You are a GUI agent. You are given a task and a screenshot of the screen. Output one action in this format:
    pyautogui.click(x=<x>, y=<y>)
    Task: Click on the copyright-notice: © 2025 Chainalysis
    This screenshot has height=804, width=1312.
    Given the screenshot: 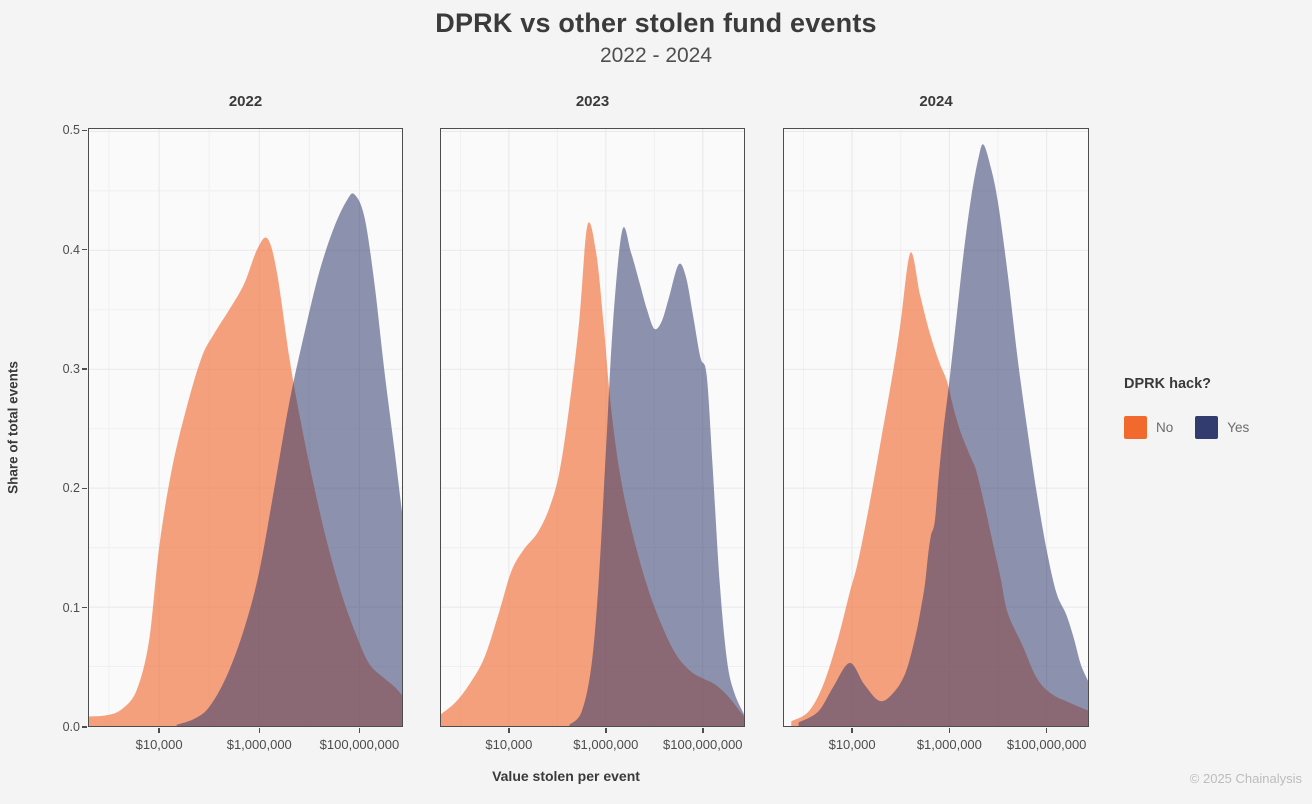 What is the action you would take?
    pyautogui.click(x=1245, y=778)
    